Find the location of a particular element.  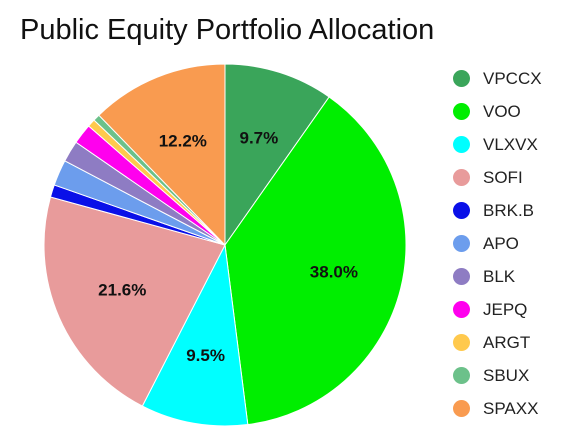

legend-label: SBUX is located at coordinates (506, 375).